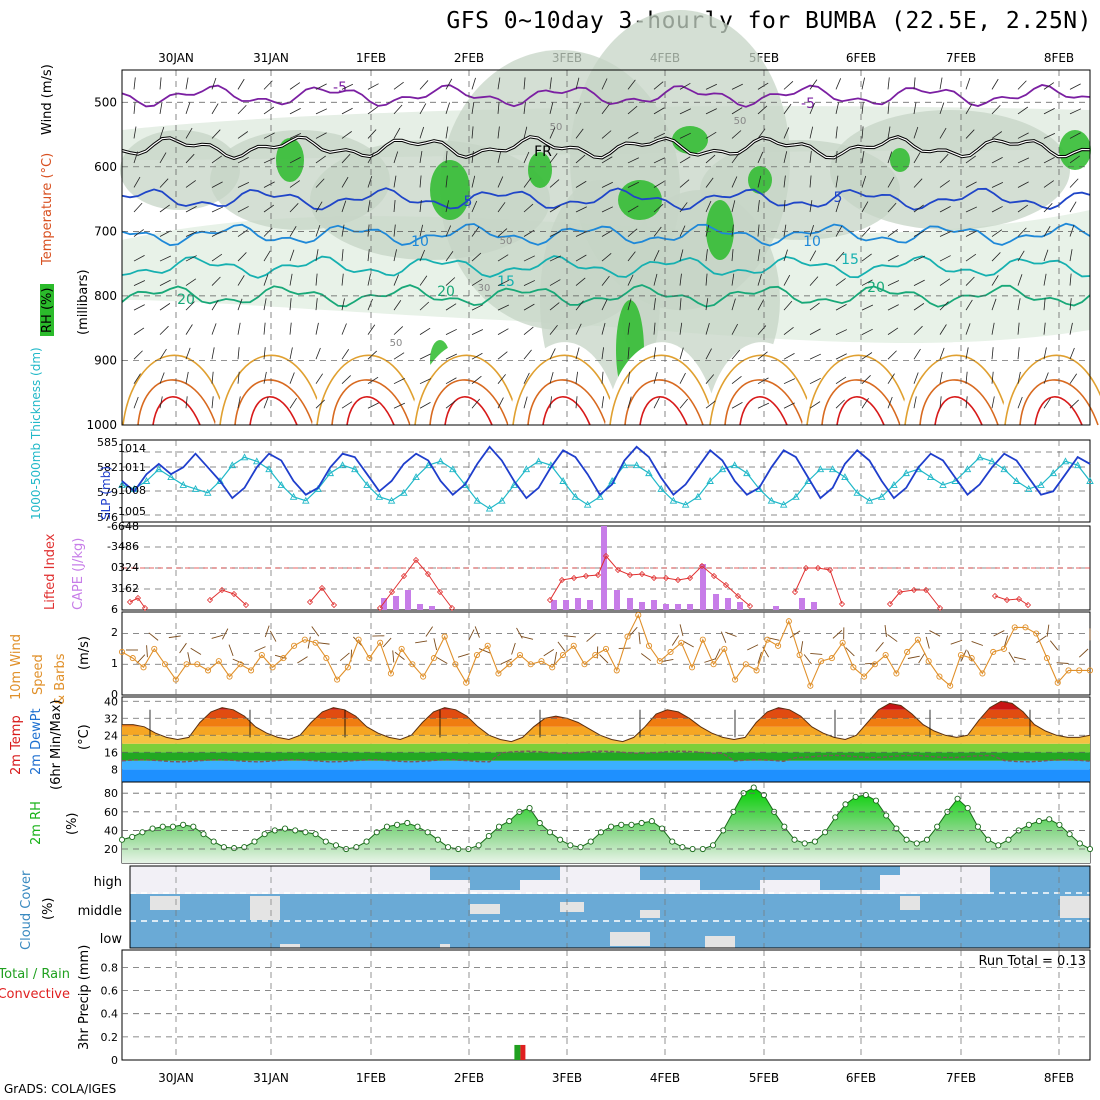 The width and height of the screenshot is (1100, 1100). What do you see at coordinates (606, 825) in the screenshot?
I see `rh2m-area` at bounding box center [606, 825].